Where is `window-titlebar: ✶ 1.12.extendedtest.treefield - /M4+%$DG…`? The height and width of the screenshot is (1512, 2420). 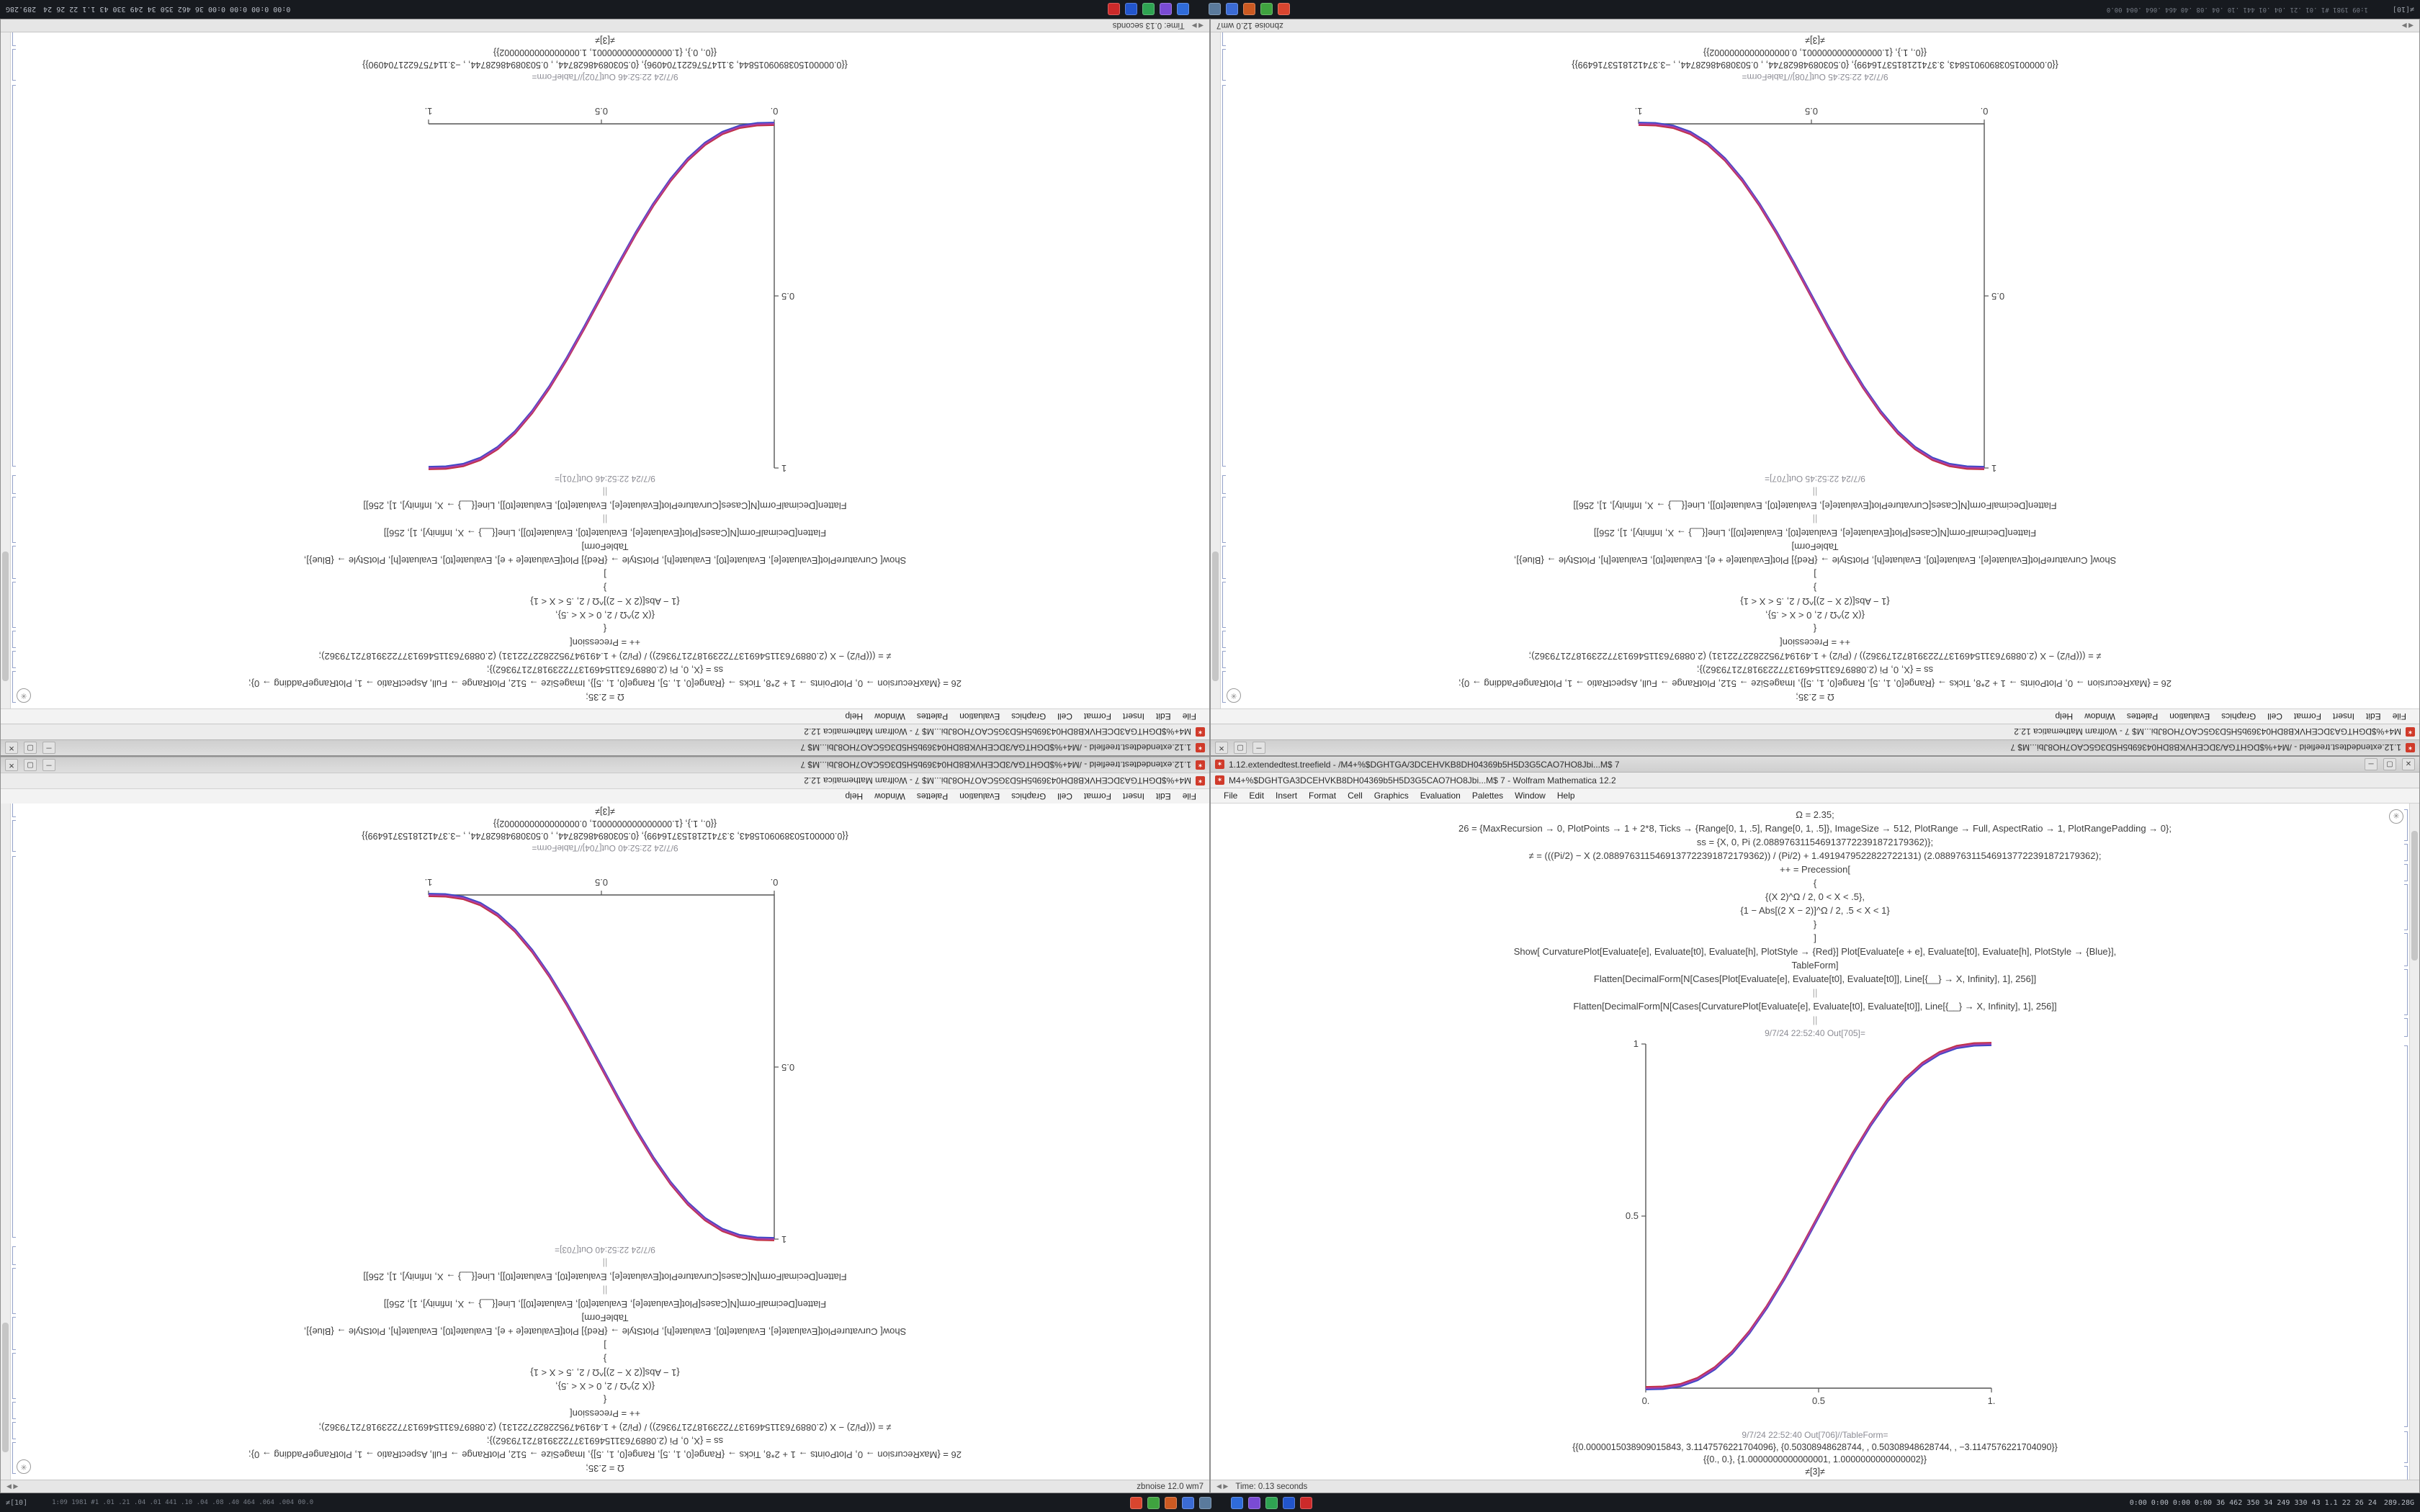
window-titlebar: ✶ 1.12.extendedtest.treefield - /M4+%$DG… is located at coordinates (1815, 747).